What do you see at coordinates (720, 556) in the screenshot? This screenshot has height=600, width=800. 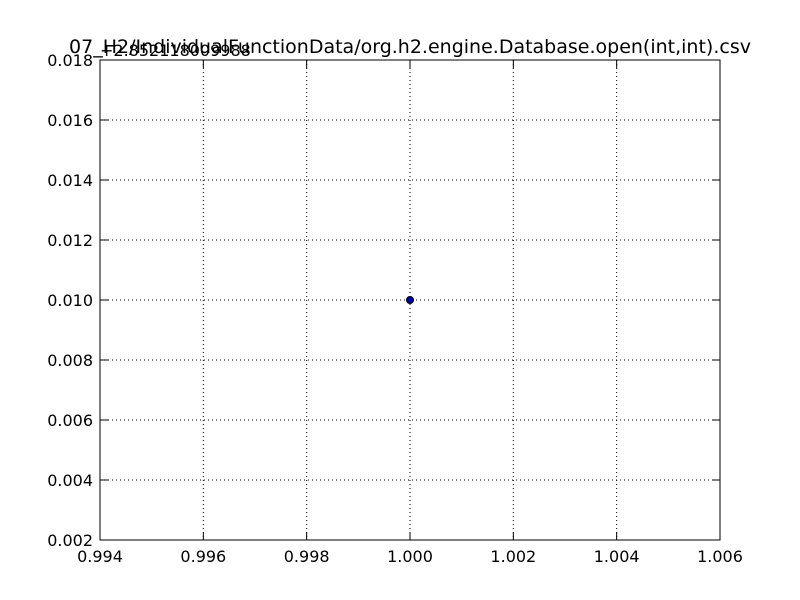 I see `x-tick-label: 1.006` at bounding box center [720, 556].